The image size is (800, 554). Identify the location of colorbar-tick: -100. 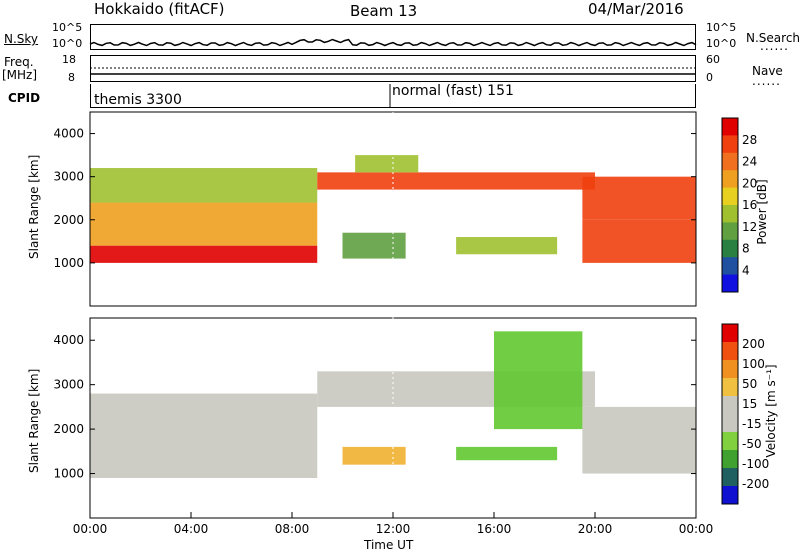
(755, 464).